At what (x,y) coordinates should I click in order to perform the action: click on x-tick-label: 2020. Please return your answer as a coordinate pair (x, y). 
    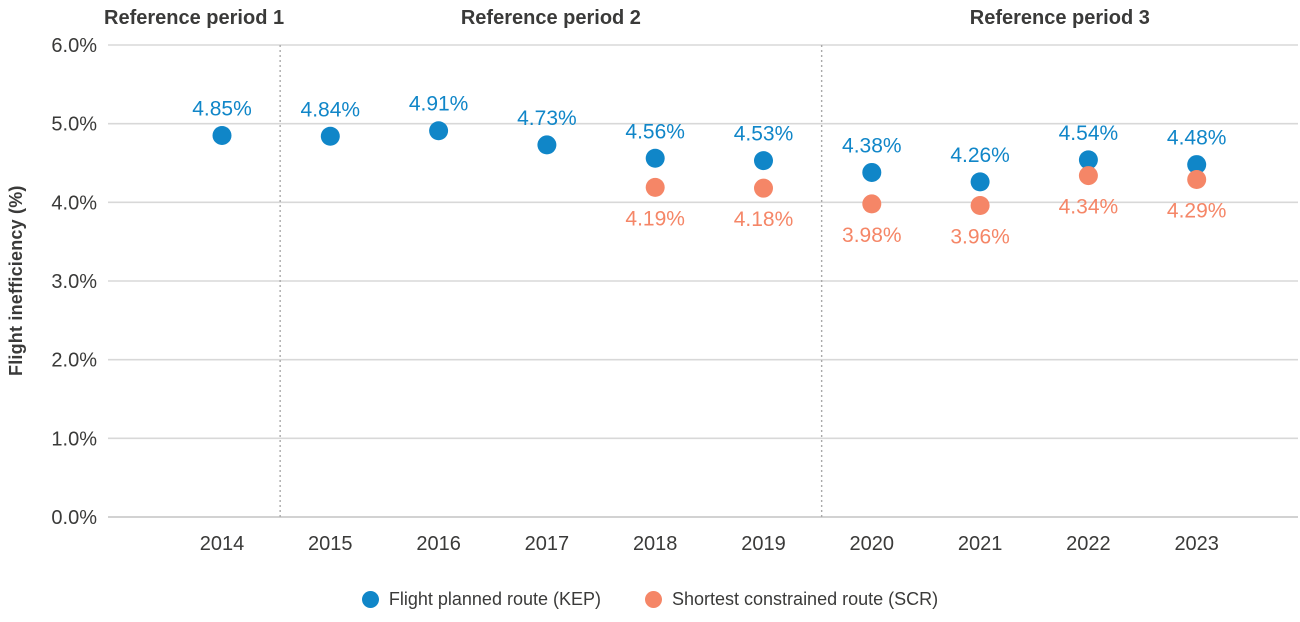
    Looking at the image, I should click on (872, 544).